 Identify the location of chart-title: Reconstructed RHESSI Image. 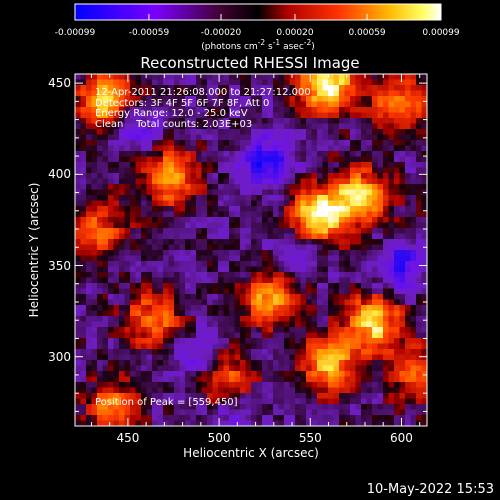
(250, 63).